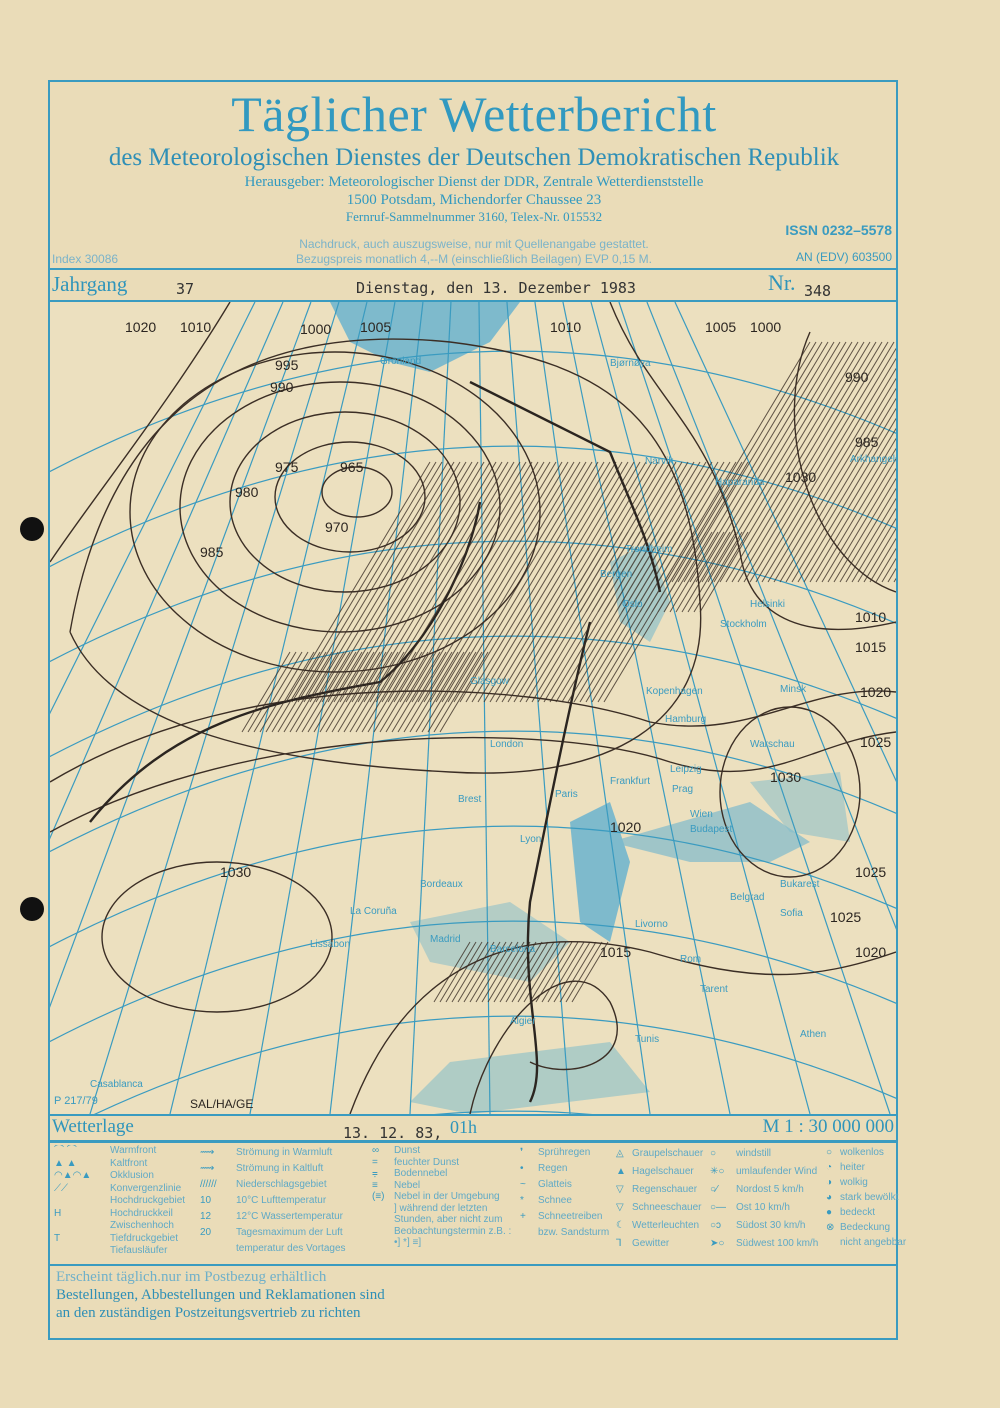 The height and width of the screenshot is (1408, 1000). I want to click on legend-item: wolkenlos, so click(862, 1152).